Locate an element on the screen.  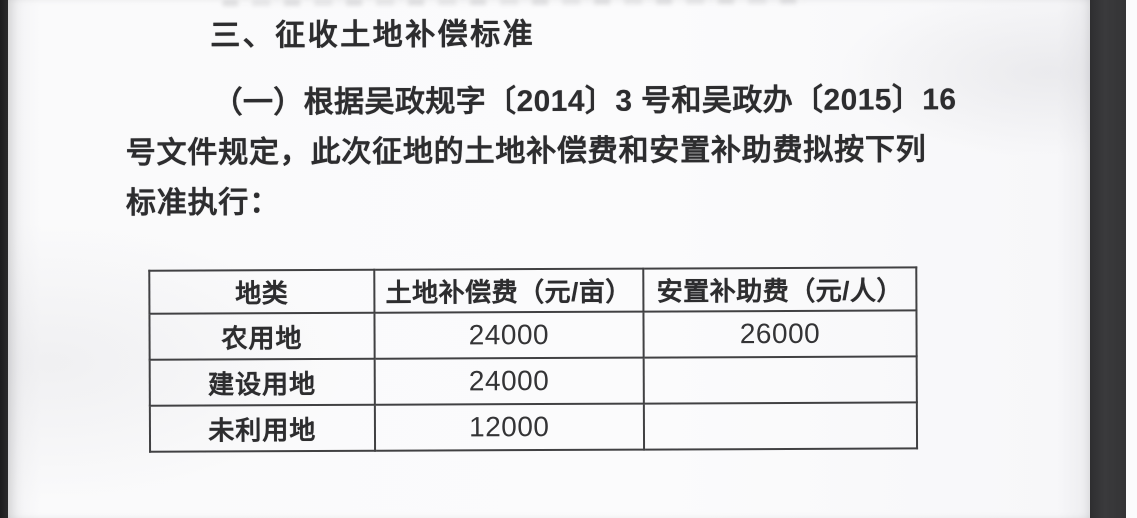
cell-land-type: 未利用地 is located at coordinates (262, 428).